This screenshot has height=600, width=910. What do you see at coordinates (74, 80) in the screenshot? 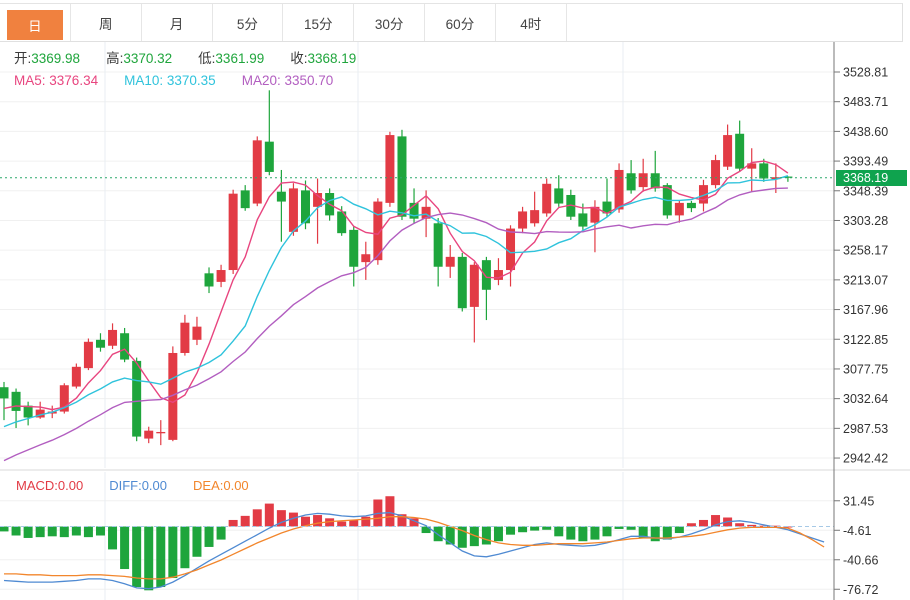
I see `ma5-value: 3376.34` at bounding box center [74, 80].